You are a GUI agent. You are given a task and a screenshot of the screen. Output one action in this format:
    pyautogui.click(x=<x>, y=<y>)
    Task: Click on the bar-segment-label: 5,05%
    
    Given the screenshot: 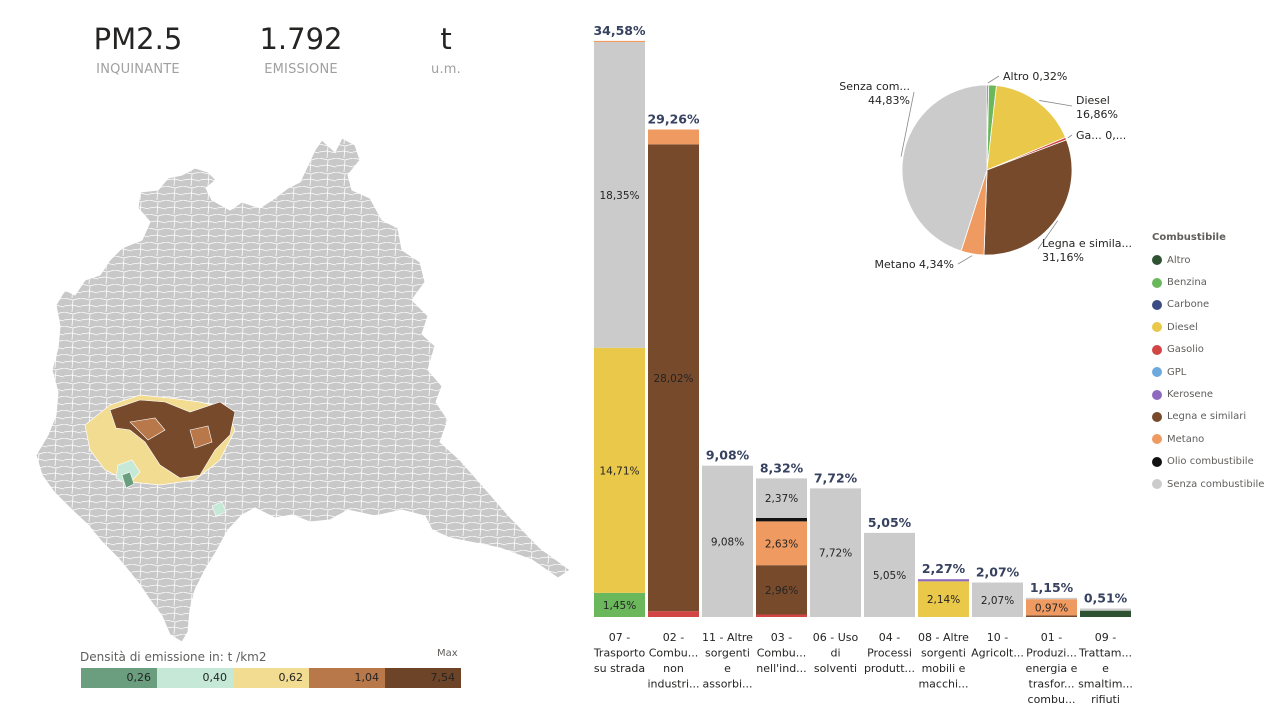 What is the action you would take?
    pyautogui.click(x=889, y=576)
    